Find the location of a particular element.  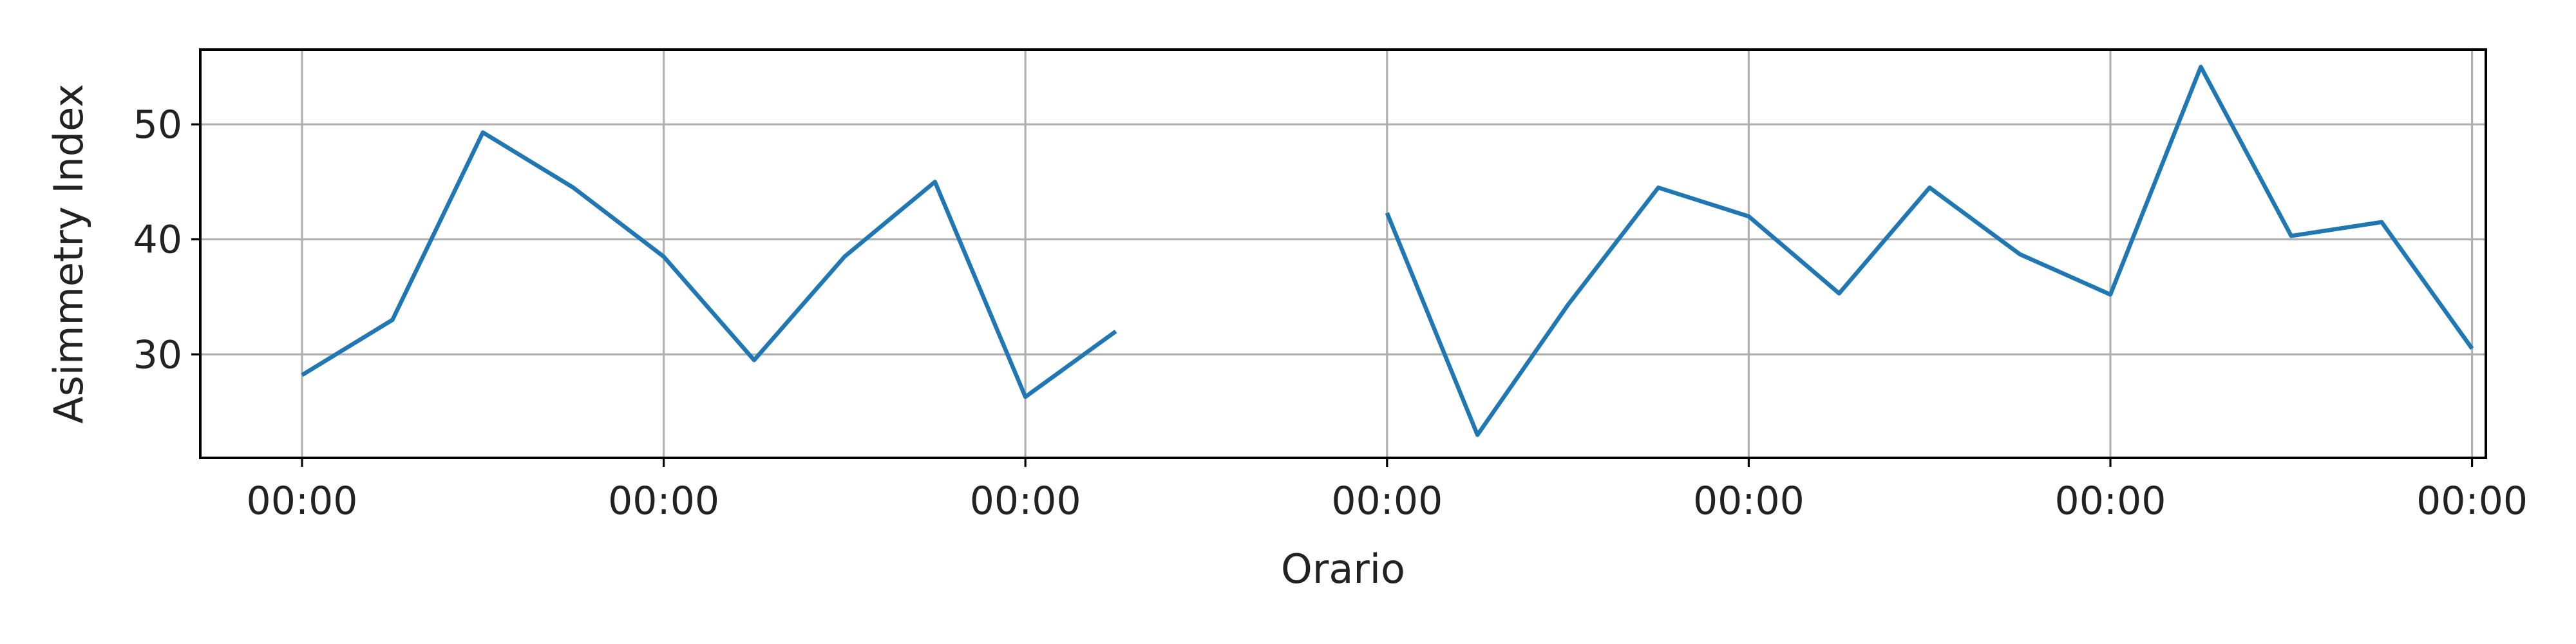

x-axis-ticks: 00:00 00:00 00:00 00:00 00:00 00:00 00:00 is located at coordinates (1387, 491).